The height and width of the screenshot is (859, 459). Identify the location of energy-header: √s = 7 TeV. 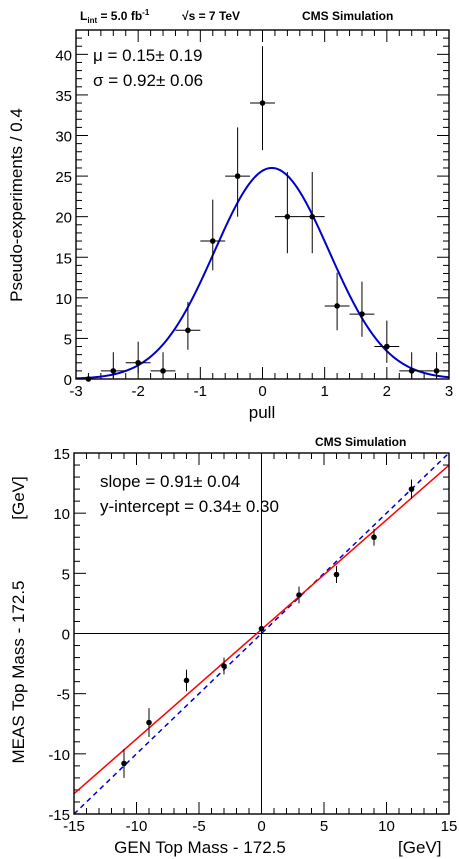
(211, 16).